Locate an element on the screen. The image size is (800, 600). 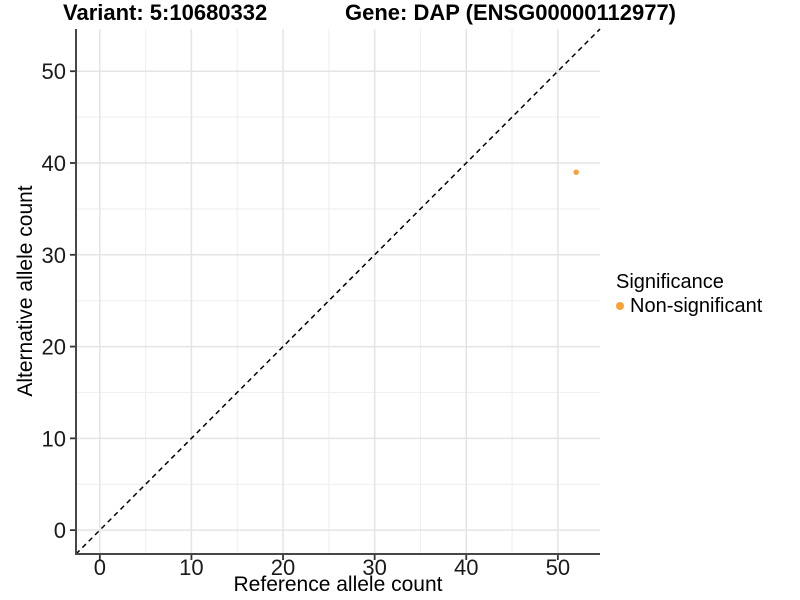
plot-title-variant: Variant: 5:10680332 is located at coordinates (165, 12).